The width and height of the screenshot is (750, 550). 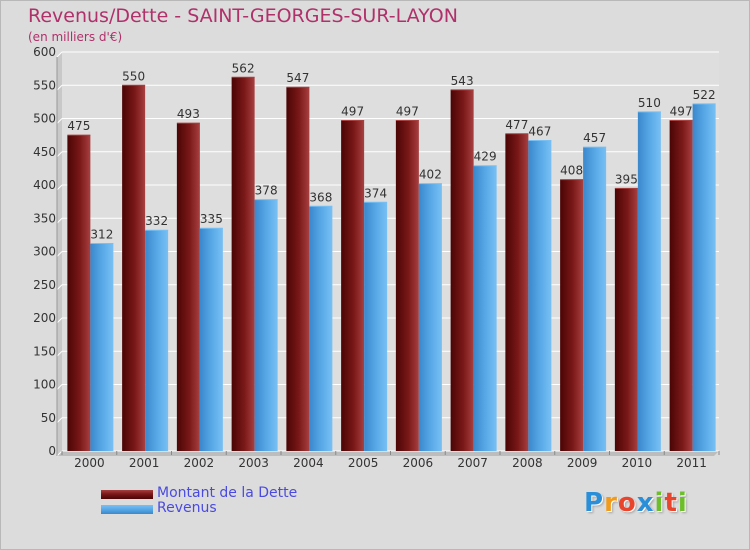 What do you see at coordinates (44, 285) in the screenshot?
I see `y-tick-label: 250` at bounding box center [44, 285].